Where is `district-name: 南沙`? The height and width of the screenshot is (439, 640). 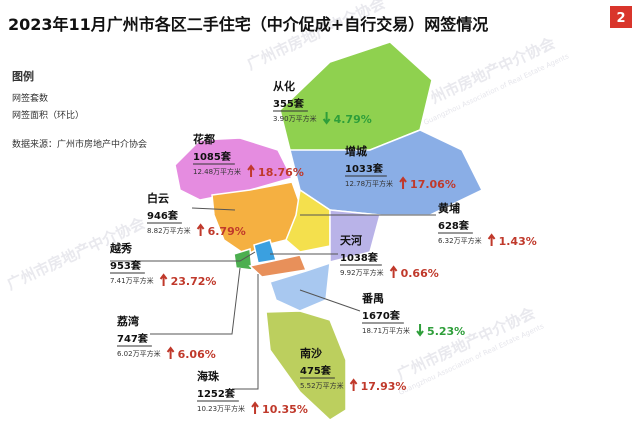
district-name: 南沙 is located at coordinates (311, 353).